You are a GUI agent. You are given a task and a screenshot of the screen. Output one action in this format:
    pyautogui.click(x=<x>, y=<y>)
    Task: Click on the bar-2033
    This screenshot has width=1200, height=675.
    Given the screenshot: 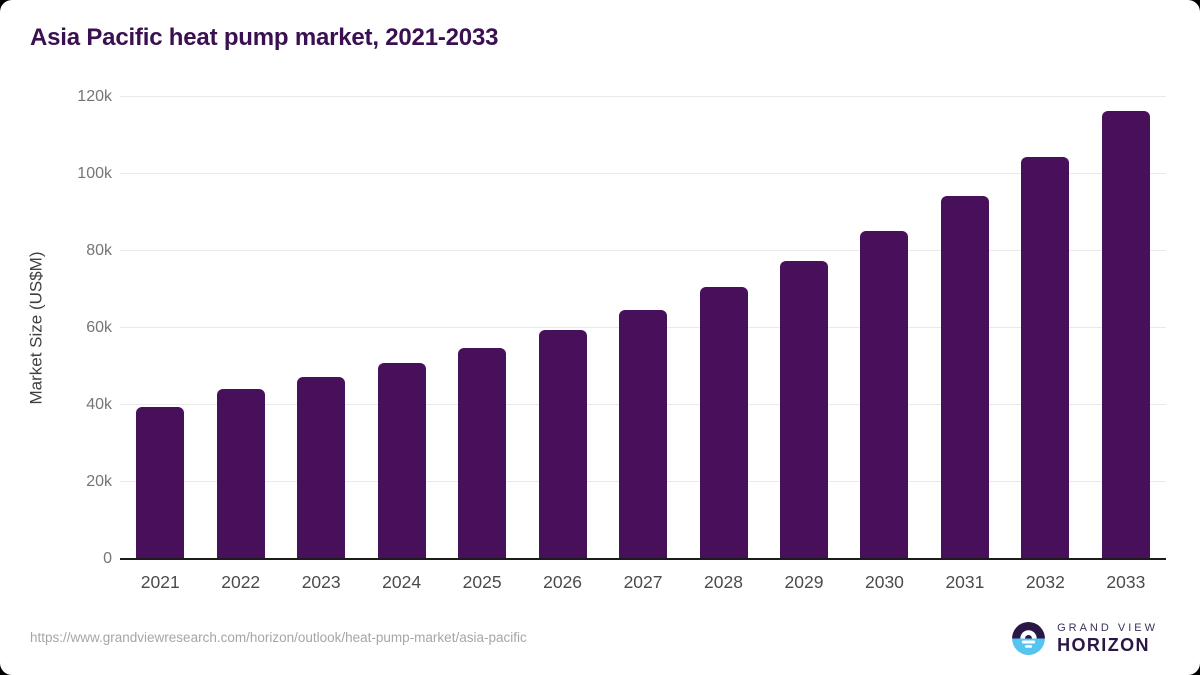 What is the action you would take?
    pyautogui.click(x=1125, y=335)
    